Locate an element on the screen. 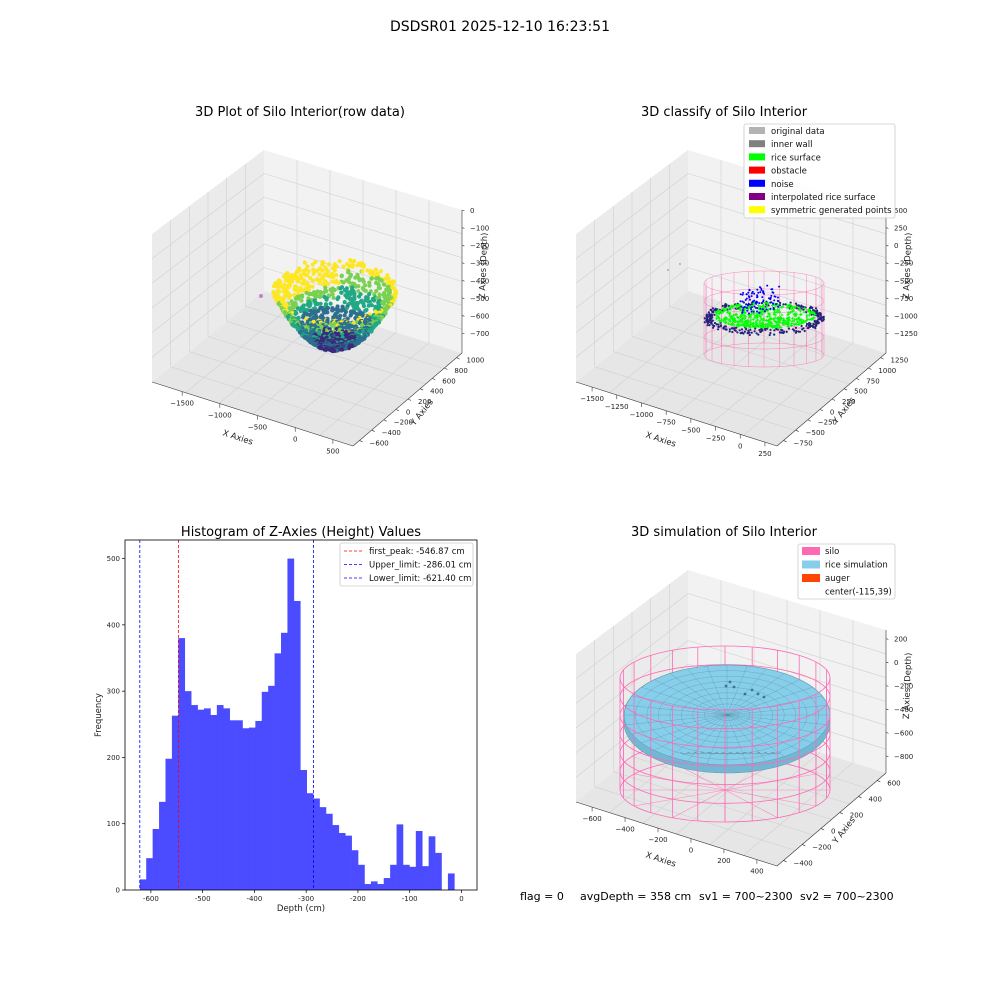  simulation-z-tick: −200 is located at coordinates (903, 686).